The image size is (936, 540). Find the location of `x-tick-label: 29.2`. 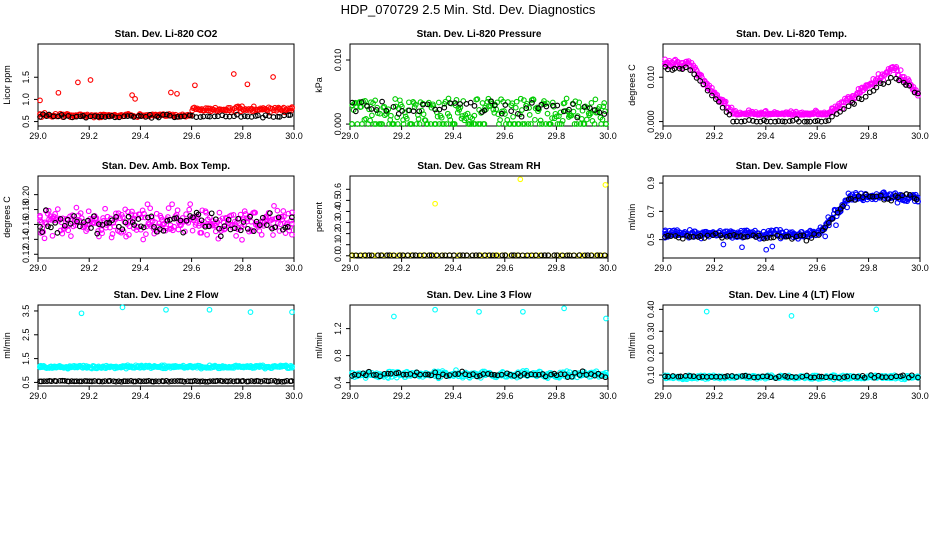

x-tick-label: 29.2 is located at coordinates (402, 136).